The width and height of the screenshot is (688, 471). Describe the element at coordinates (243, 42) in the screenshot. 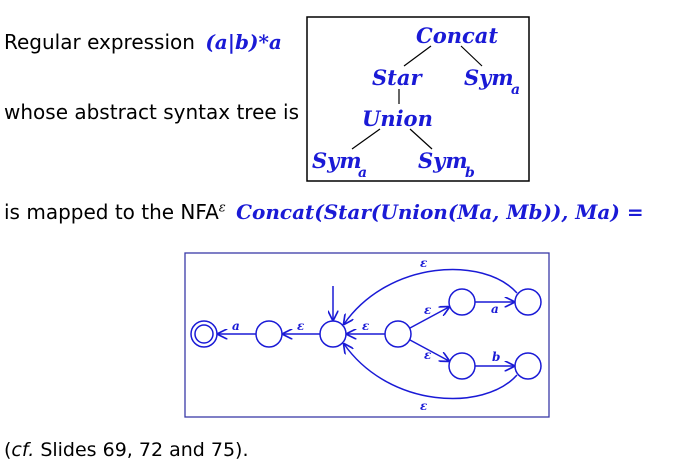

I see `regex-formula: (a|b)*a` at that location.